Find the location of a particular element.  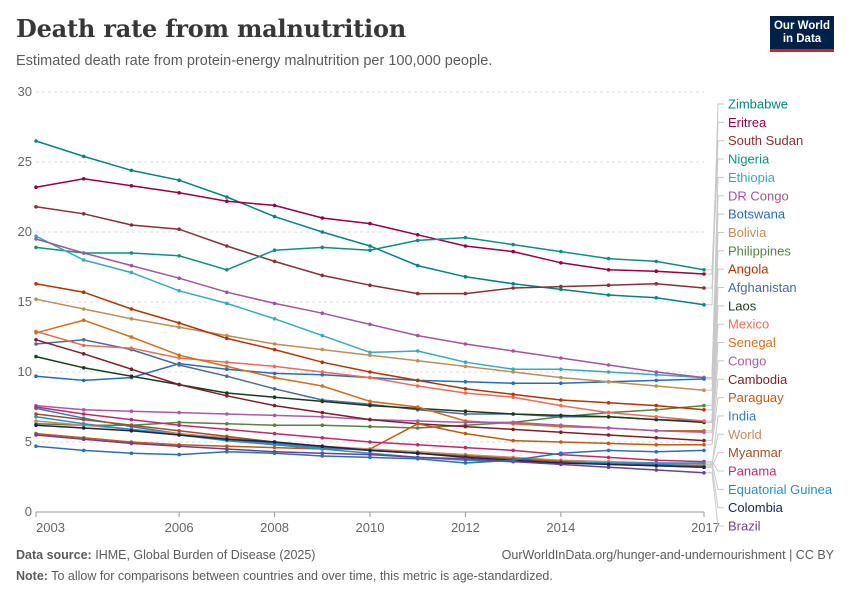

legend-label: Cambodia is located at coordinates (758, 379).